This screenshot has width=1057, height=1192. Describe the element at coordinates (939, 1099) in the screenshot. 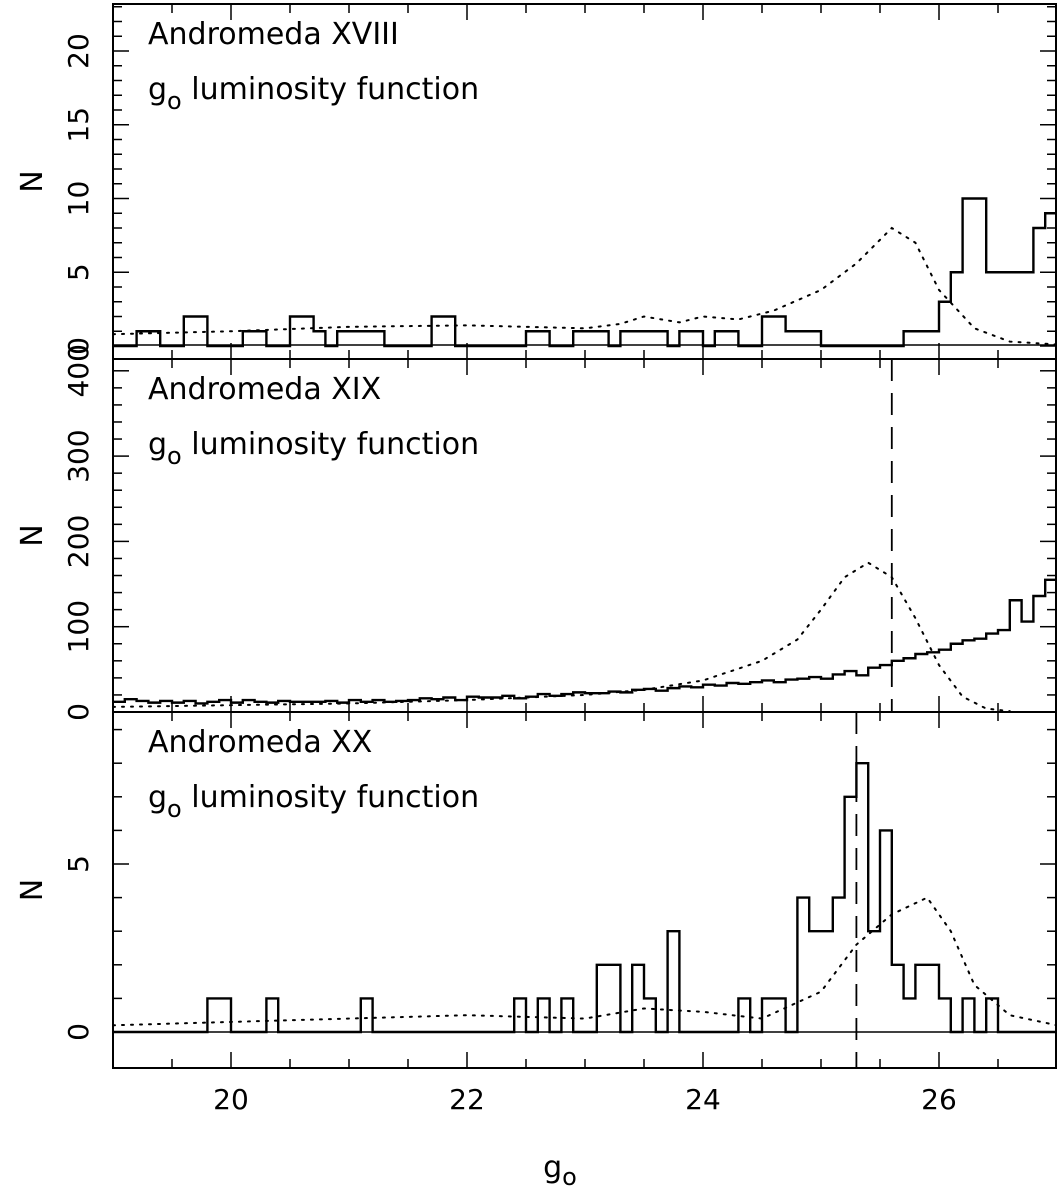

I see `x-tick-label: 26` at that location.